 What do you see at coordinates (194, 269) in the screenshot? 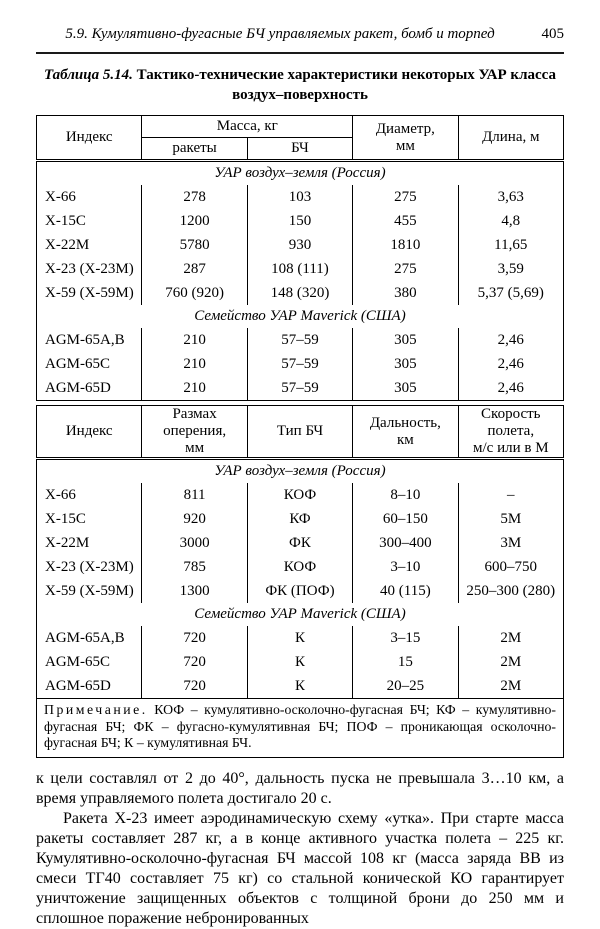
I see `cell-mass-rocket: 287` at bounding box center [194, 269].